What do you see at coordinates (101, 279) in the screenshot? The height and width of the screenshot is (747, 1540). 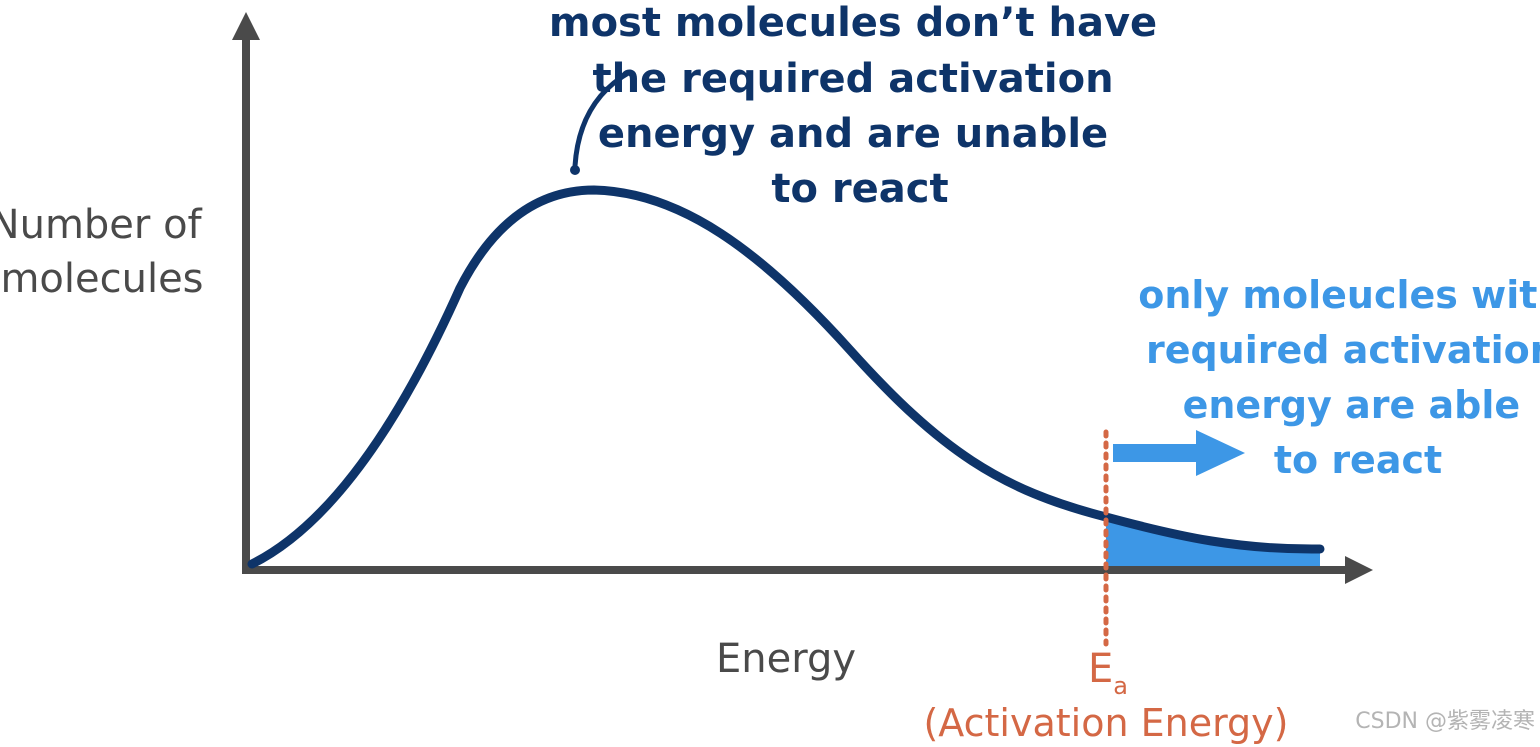 I see `y-axis-label-line: molecules` at bounding box center [101, 279].